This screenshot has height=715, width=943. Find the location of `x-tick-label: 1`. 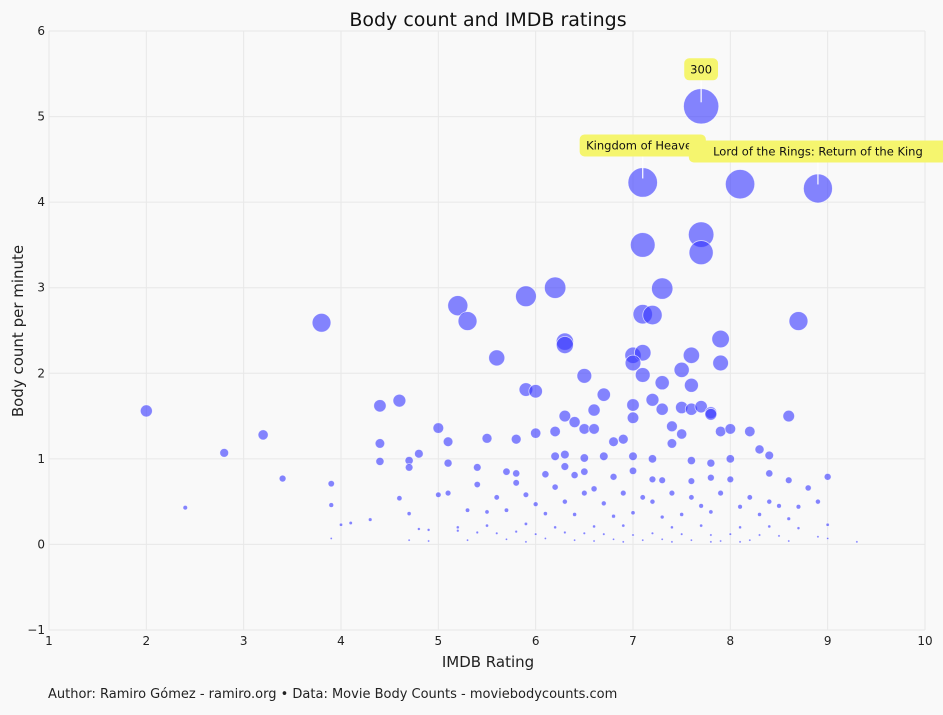

x-tick-label: 1 is located at coordinates (49, 641).